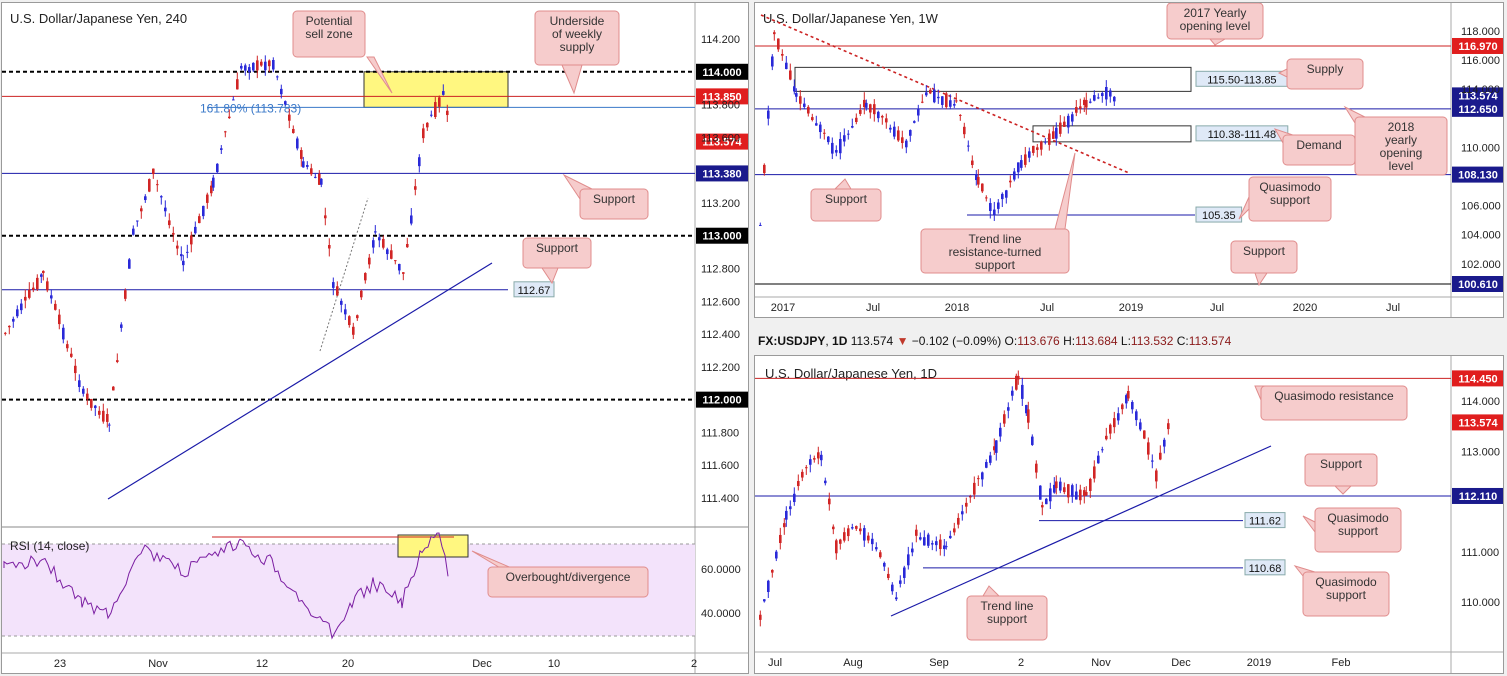 The width and height of the screenshot is (1507, 676). I want to click on symbol-label: FX:USDJPY, so click(792, 341).